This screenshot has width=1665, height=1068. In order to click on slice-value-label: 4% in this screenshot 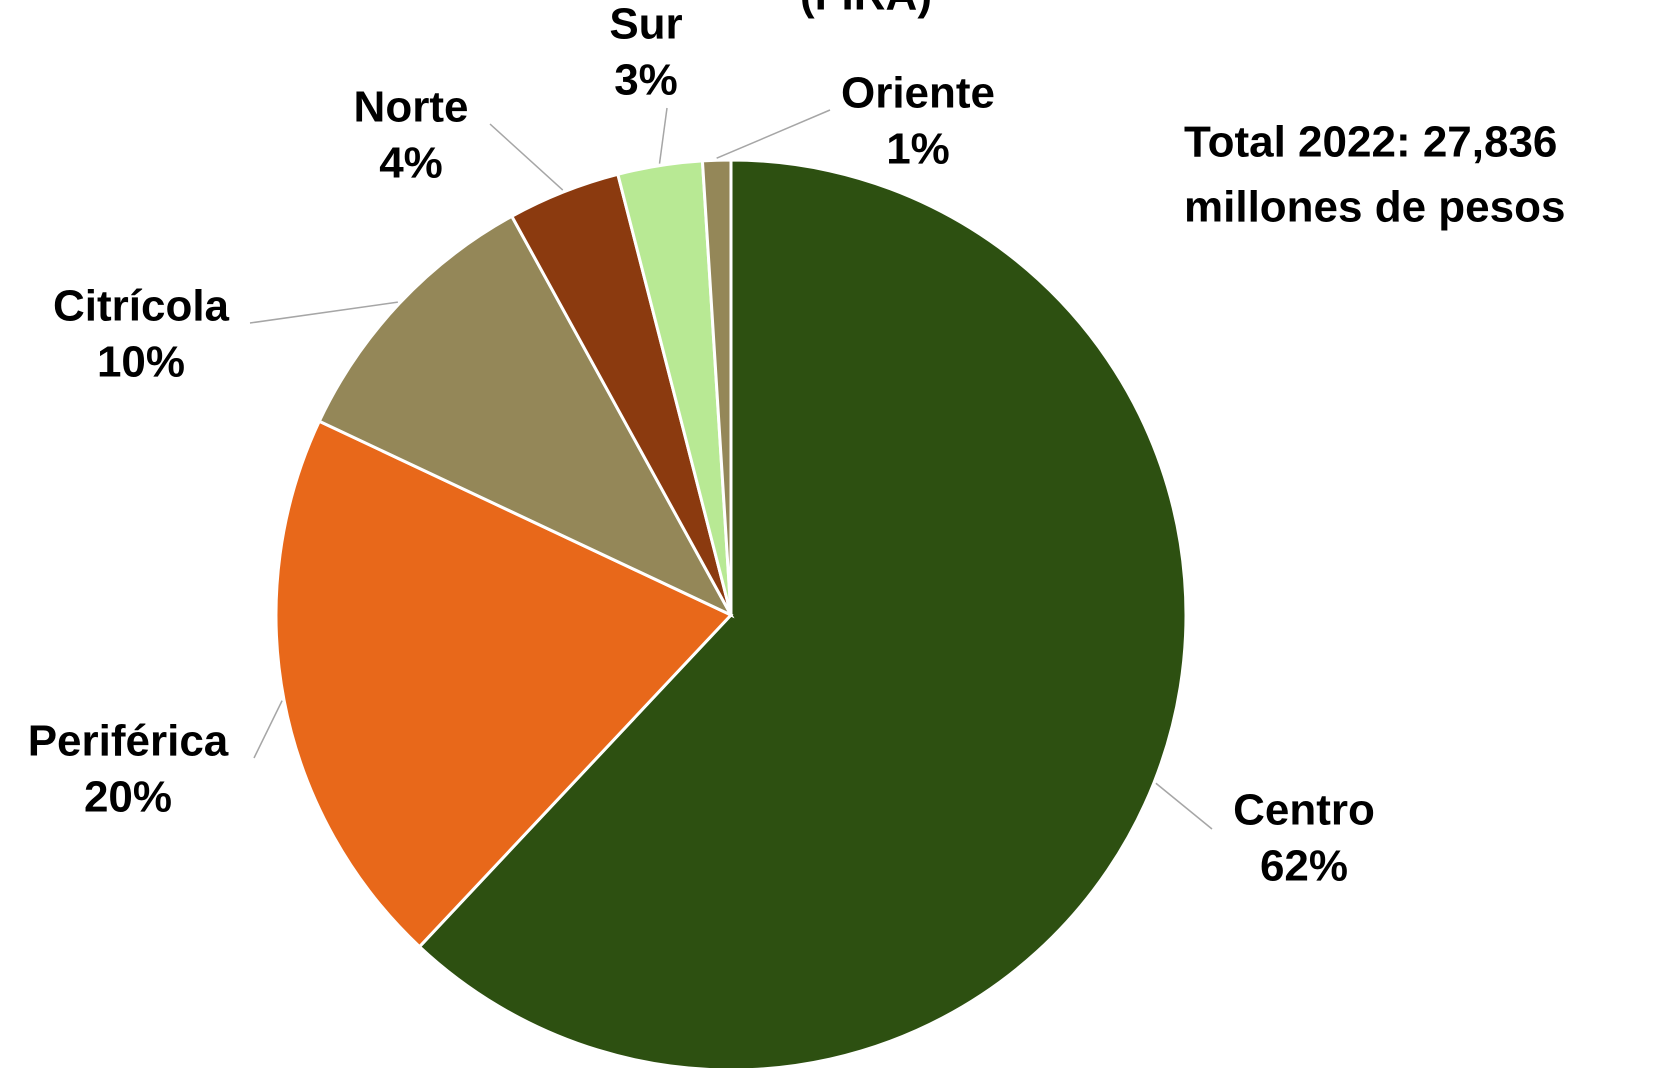, I will do `click(411, 163)`.